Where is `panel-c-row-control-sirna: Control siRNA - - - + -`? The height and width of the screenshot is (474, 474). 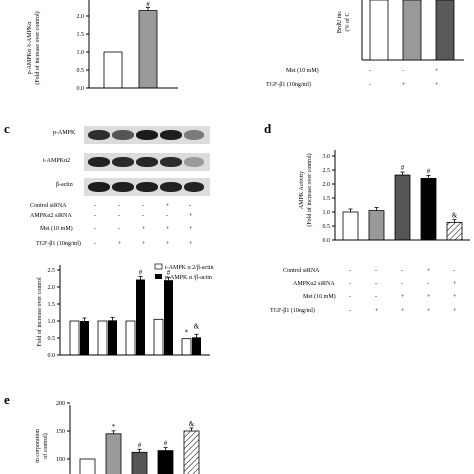
panel-c-row-control-sirna: Control siRNA - - - + - is located at coordinates (120, 207).